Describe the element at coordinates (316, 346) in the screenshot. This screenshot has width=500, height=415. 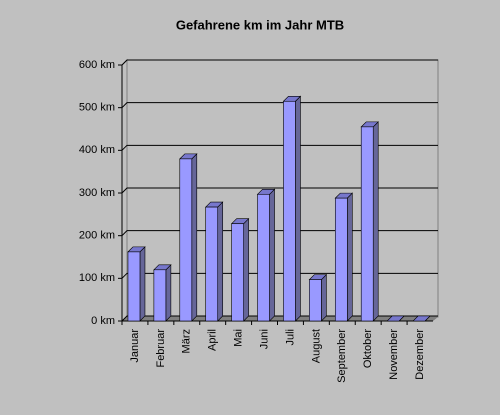
I see `x-tick-label: August` at that location.